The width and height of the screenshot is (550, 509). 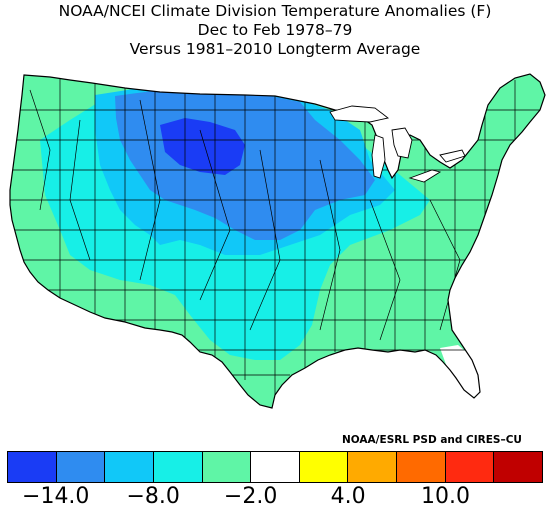 What do you see at coordinates (250, 496) in the screenshot?
I see `scale-tick-label: −2.0` at bounding box center [250, 496].